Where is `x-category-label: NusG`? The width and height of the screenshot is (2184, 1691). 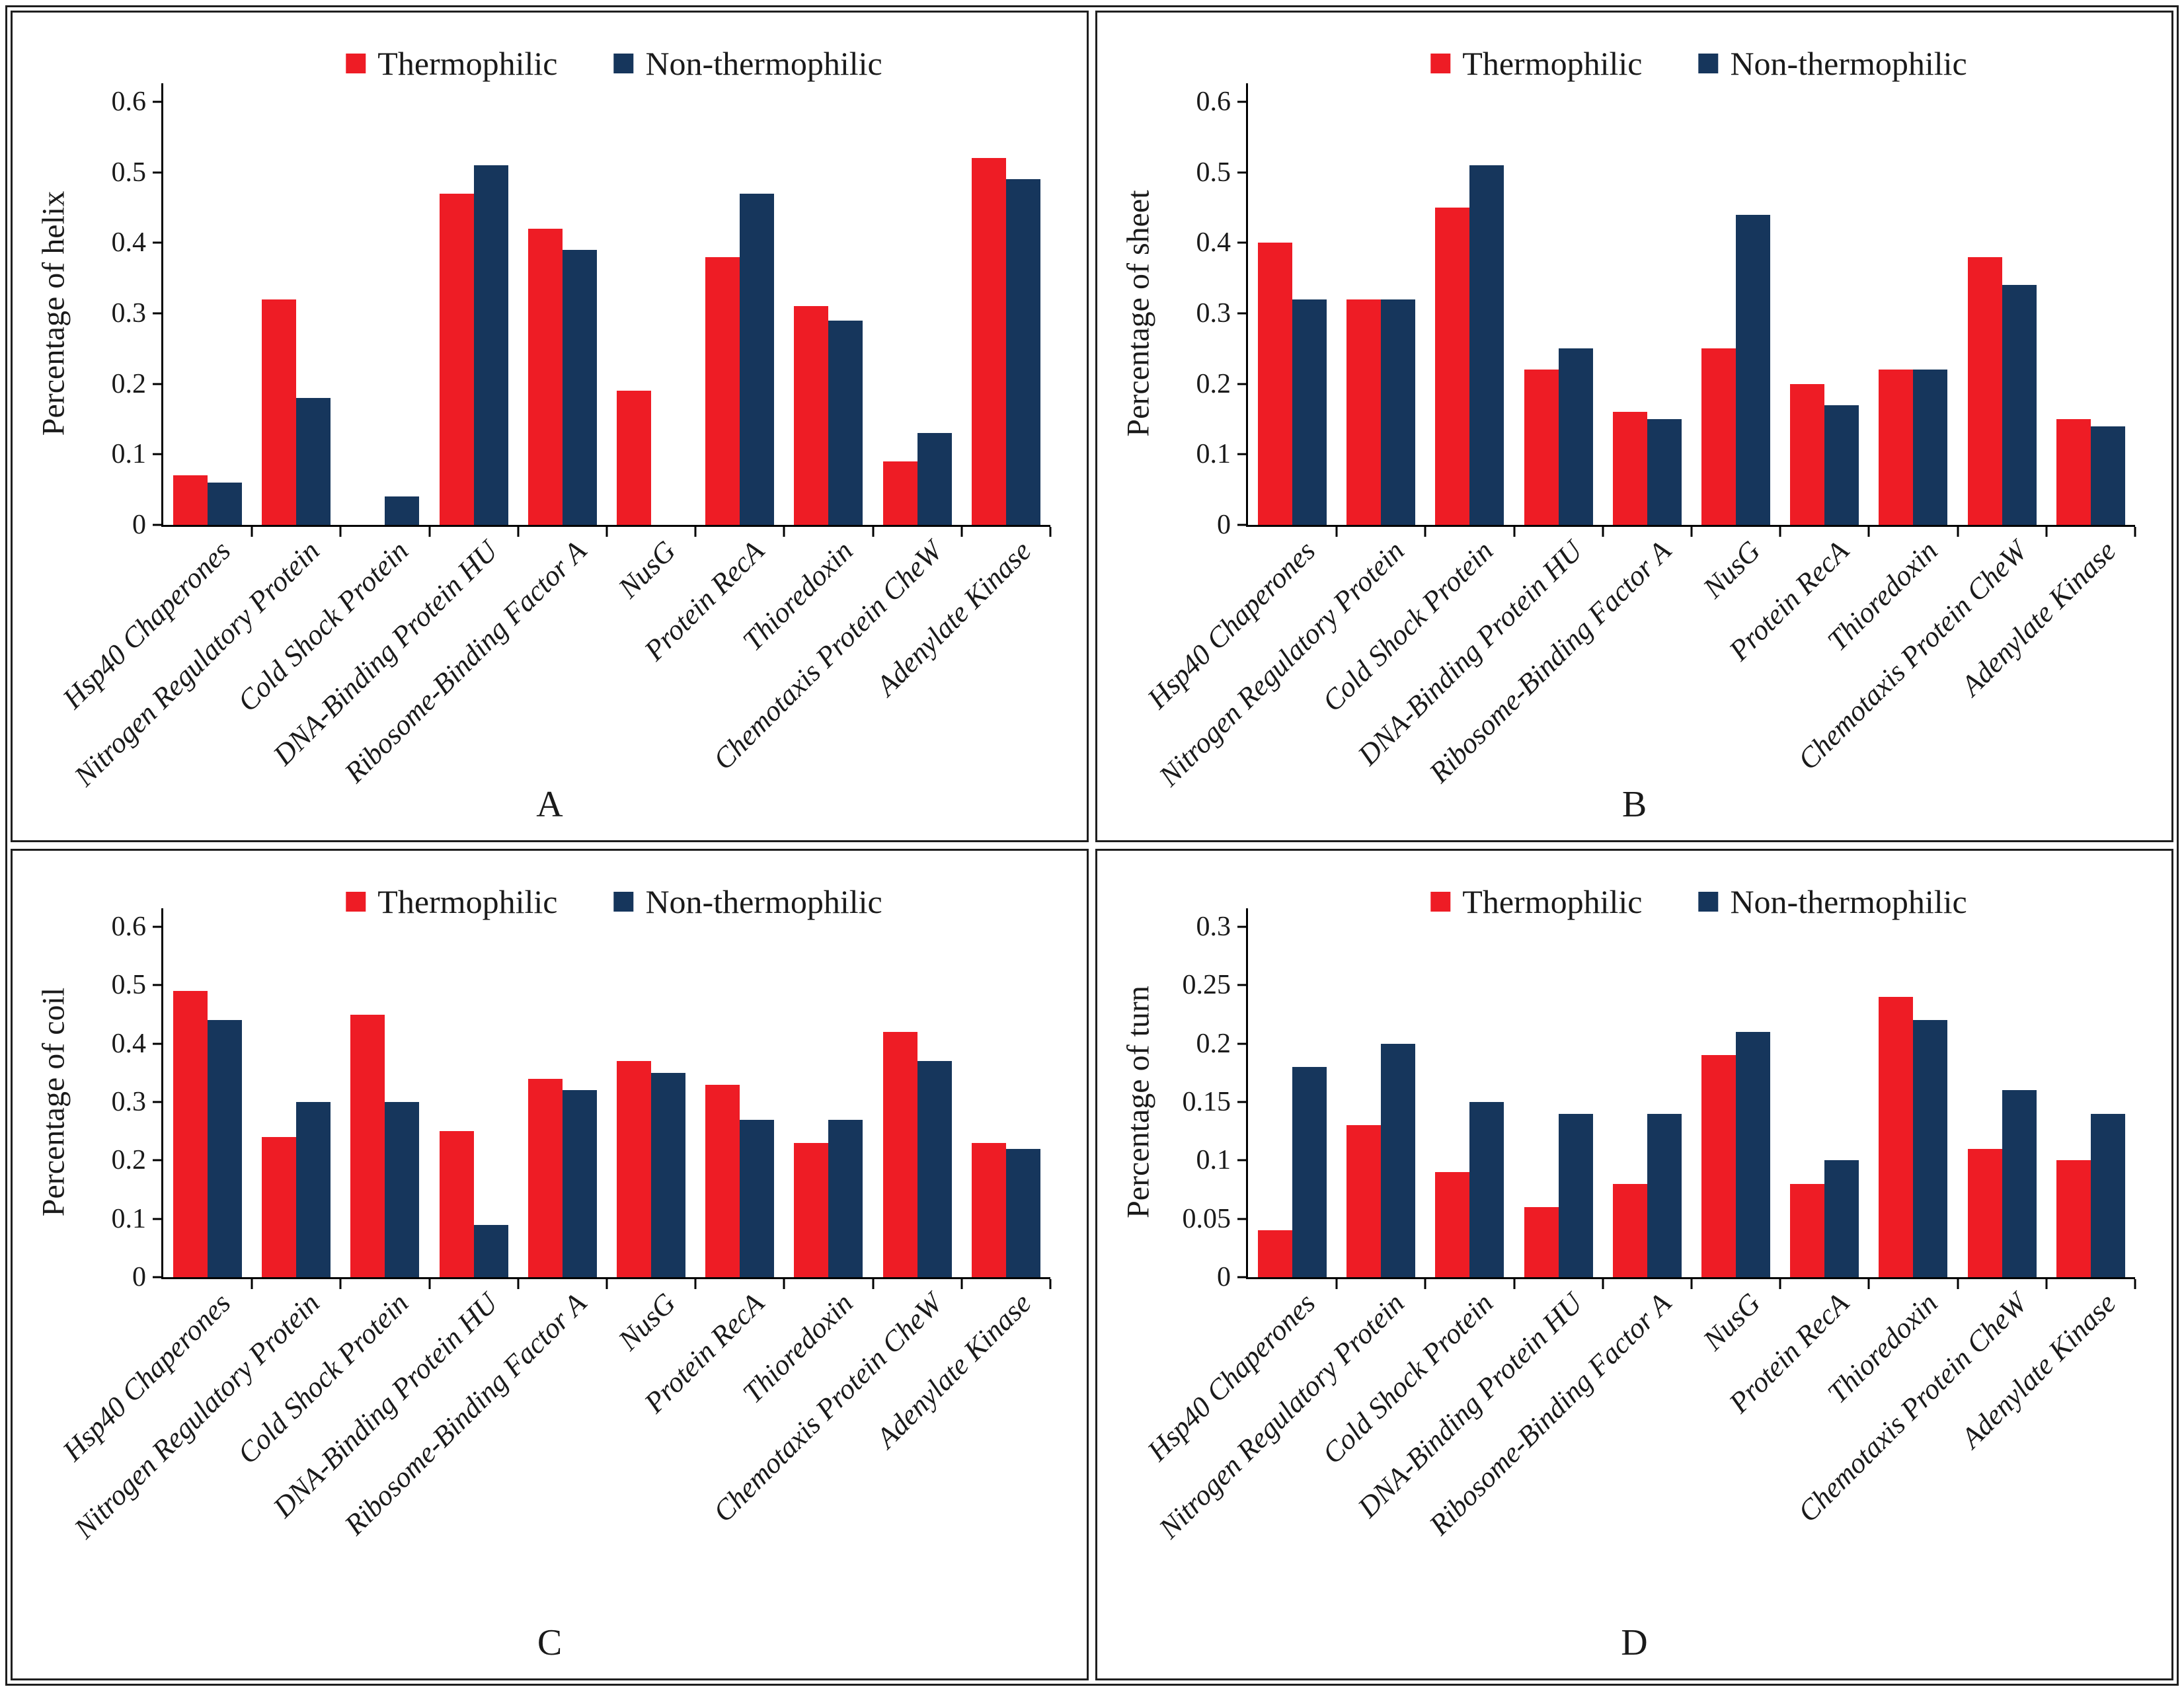 x-category-label: NusG is located at coordinates (646, 569).